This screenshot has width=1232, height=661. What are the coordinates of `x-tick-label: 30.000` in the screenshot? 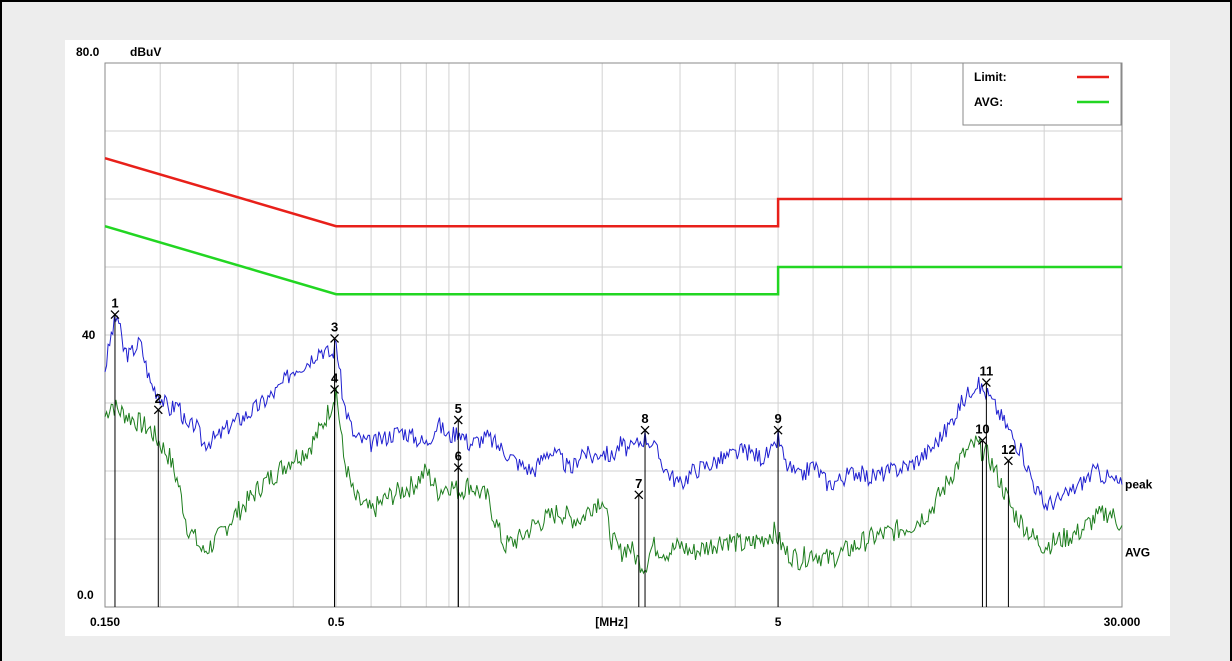 It's located at (1122, 622).